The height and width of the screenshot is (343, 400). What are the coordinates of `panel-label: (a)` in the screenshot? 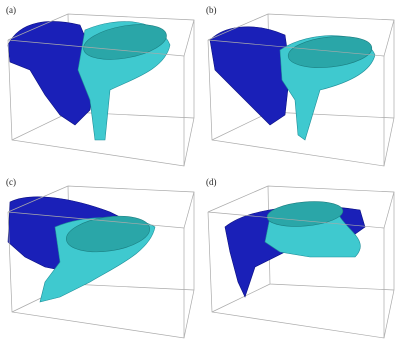 It's located at (11, 10).